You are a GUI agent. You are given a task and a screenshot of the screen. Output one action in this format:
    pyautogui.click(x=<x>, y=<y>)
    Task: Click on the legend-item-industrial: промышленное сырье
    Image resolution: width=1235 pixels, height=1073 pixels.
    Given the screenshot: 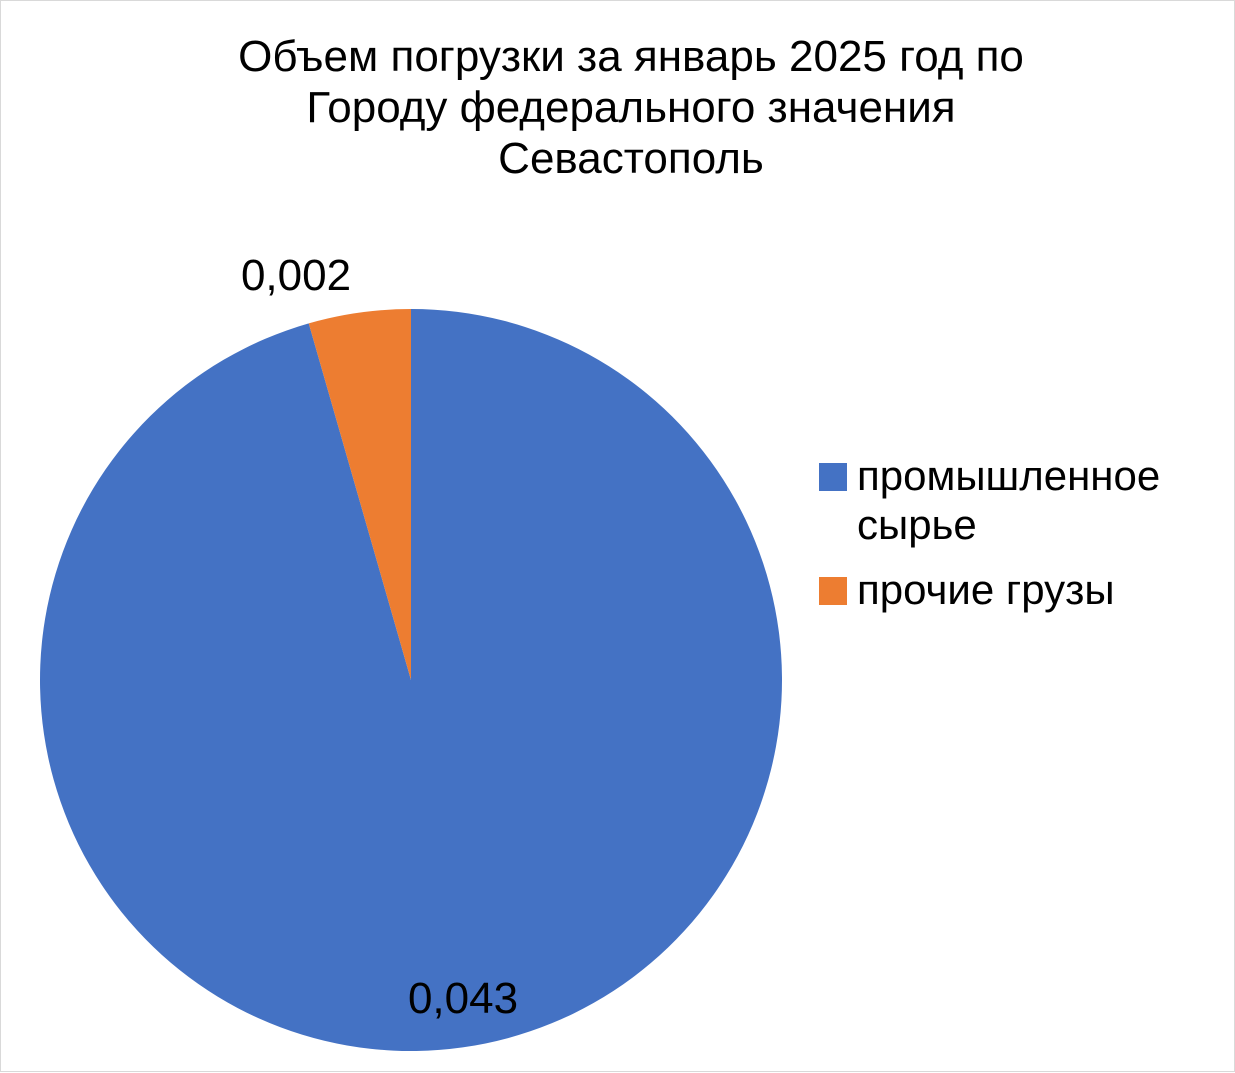 What is the action you would take?
    pyautogui.click(x=1019, y=500)
    